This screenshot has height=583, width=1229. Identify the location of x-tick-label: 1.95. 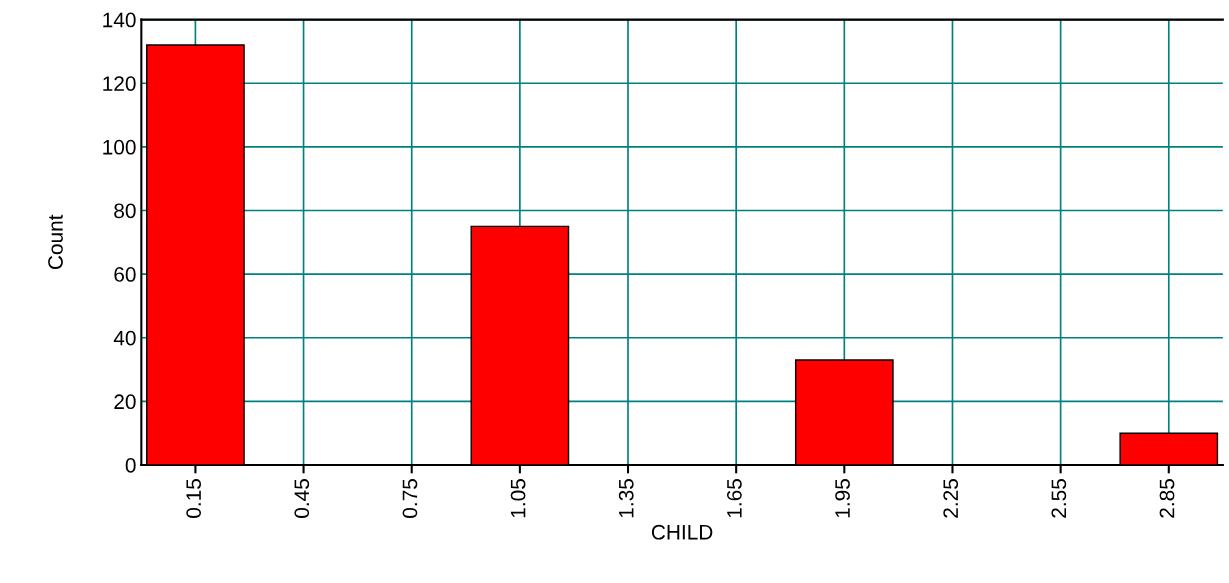
(842, 498).